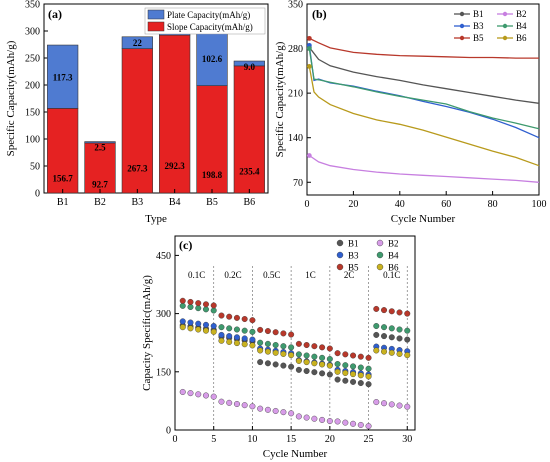 Image resolution: width=550 pixels, height=462 pixels. Describe the element at coordinates (63, 179) in the screenshot. I see `slope-value-label: 156.7` at that location.